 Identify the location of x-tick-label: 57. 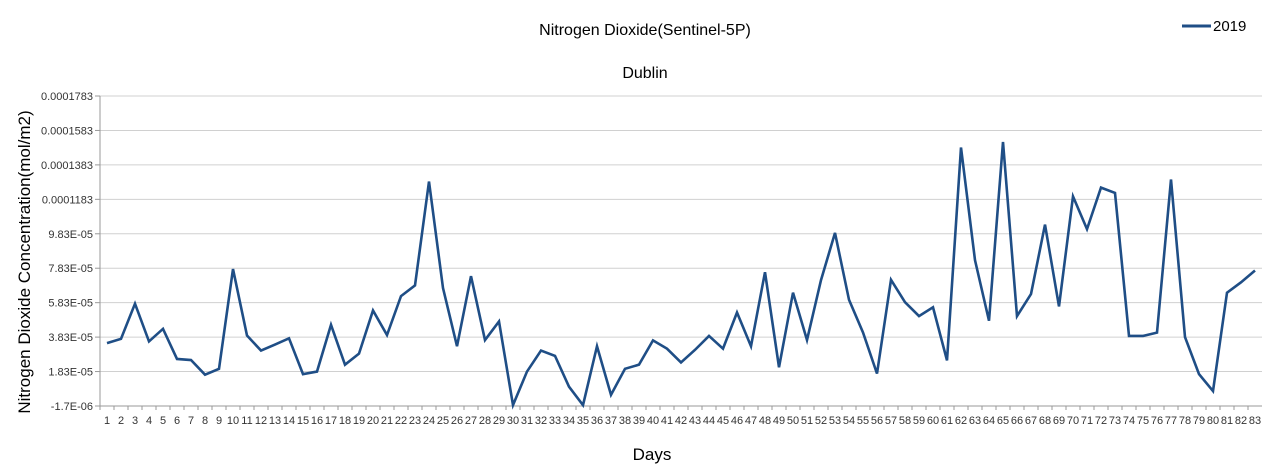
(891, 421).